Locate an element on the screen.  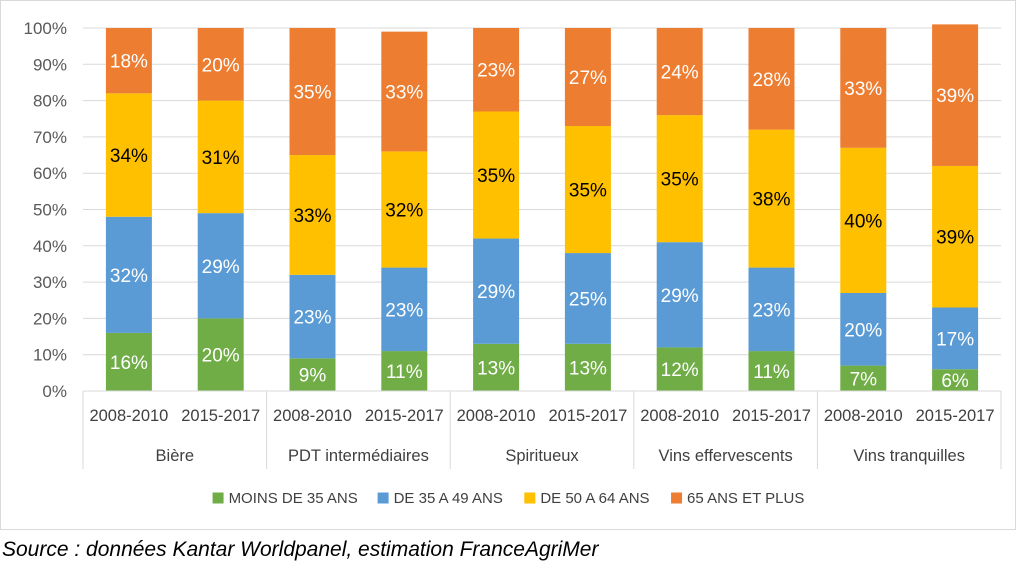
data-label: 24% is located at coordinates (680, 73).